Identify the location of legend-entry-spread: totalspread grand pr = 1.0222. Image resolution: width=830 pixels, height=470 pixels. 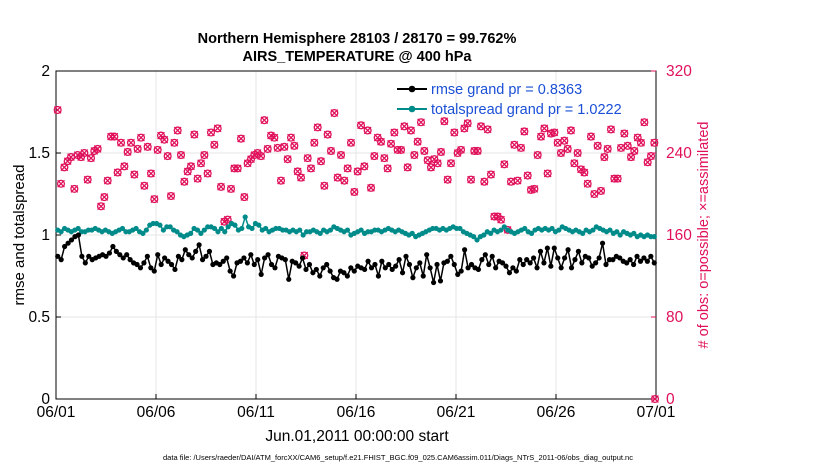
(509, 110).